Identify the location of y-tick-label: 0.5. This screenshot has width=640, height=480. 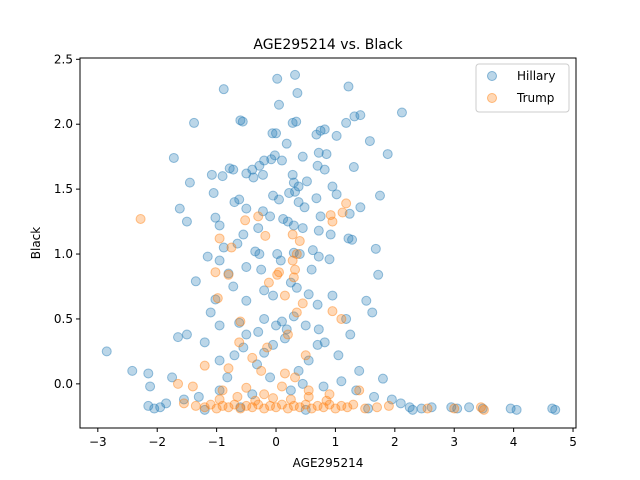
(63, 319).